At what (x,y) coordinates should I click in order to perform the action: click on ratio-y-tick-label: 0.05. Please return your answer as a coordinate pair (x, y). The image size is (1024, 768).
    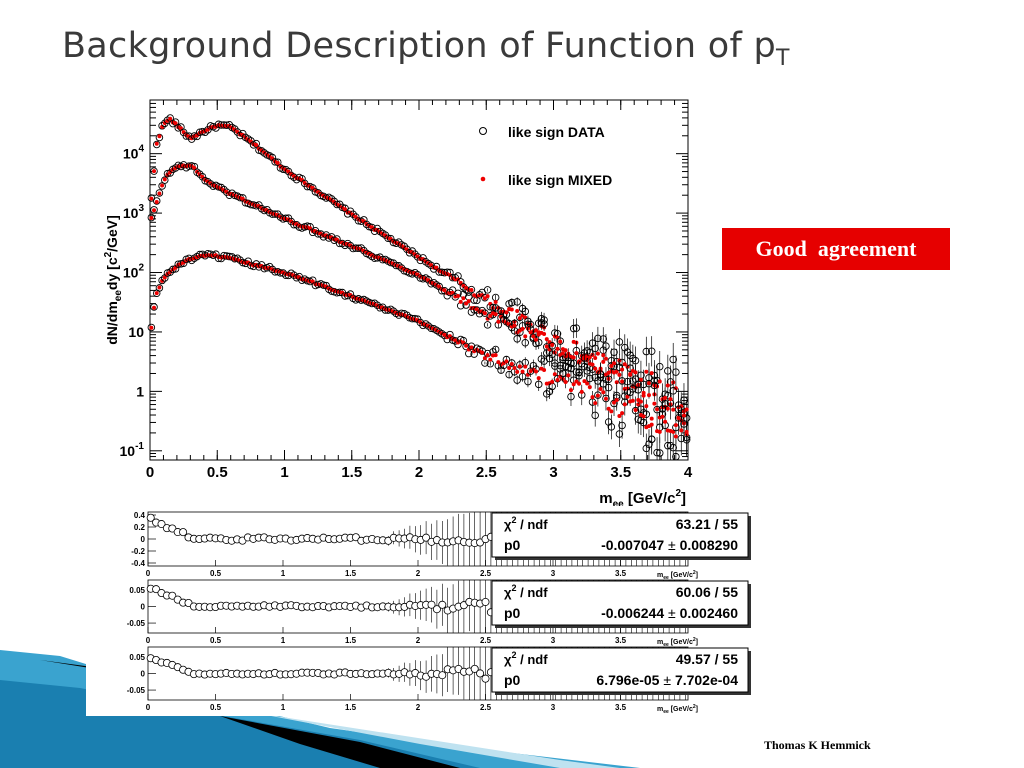
    Looking at the image, I should click on (137, 657).